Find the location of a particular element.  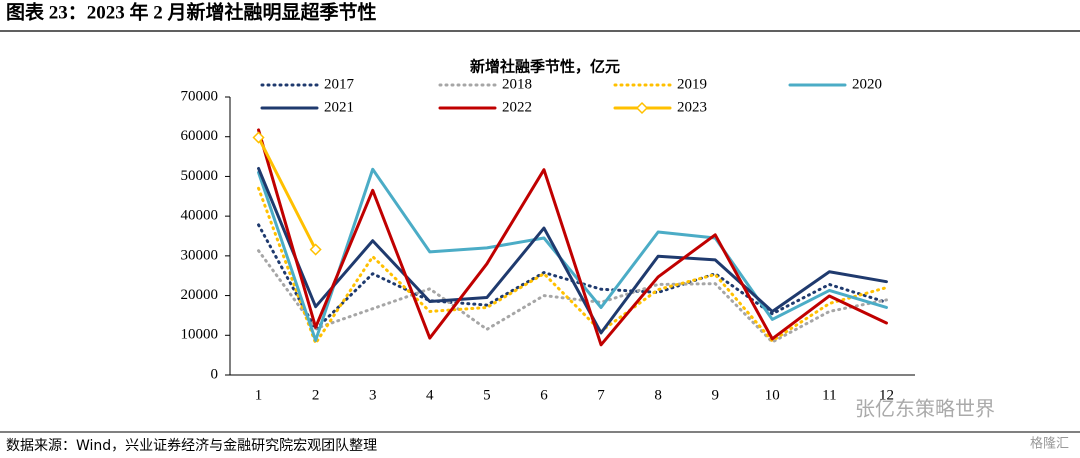

x-tick-label: 5 is located at coordinates (487, 395).